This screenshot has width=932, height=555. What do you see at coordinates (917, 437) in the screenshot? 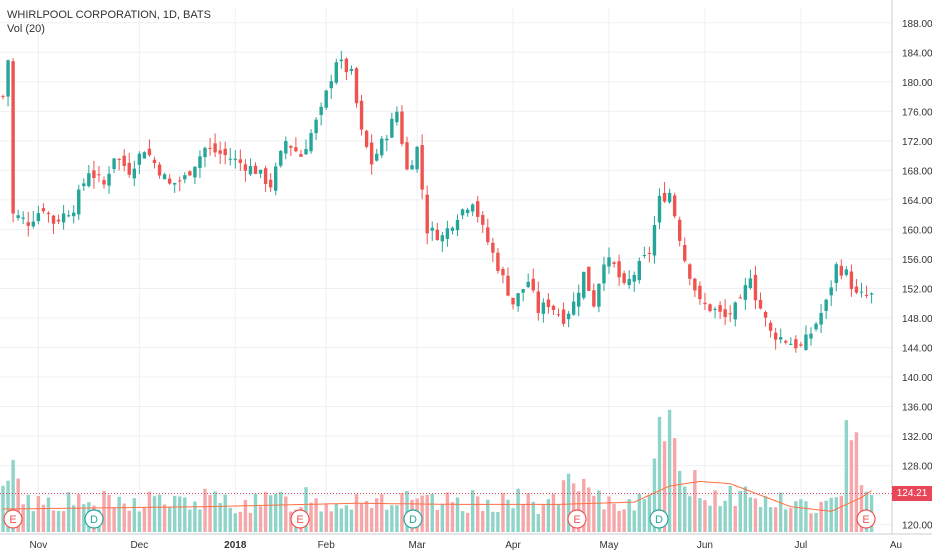
I see `y-tick-label: 132.00` at bounding box center [917, 437].